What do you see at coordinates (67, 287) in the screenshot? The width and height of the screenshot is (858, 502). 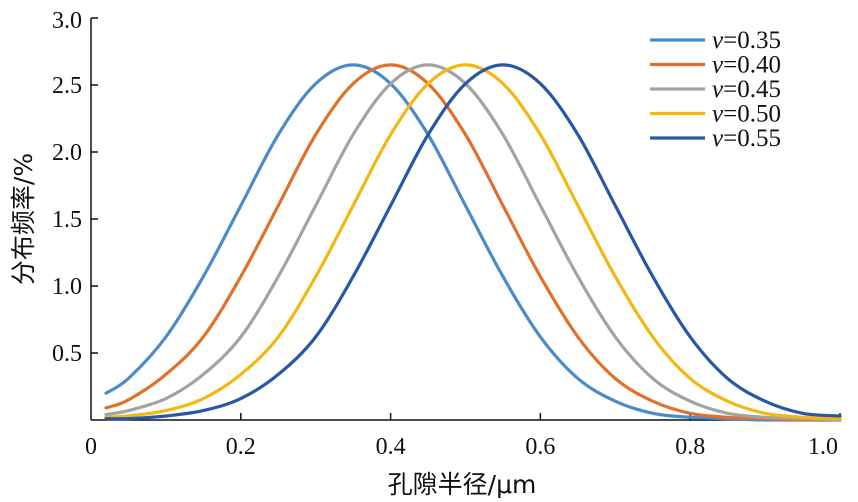 I see `y-tick-label: 1.0` at bounding box center [67, 287].